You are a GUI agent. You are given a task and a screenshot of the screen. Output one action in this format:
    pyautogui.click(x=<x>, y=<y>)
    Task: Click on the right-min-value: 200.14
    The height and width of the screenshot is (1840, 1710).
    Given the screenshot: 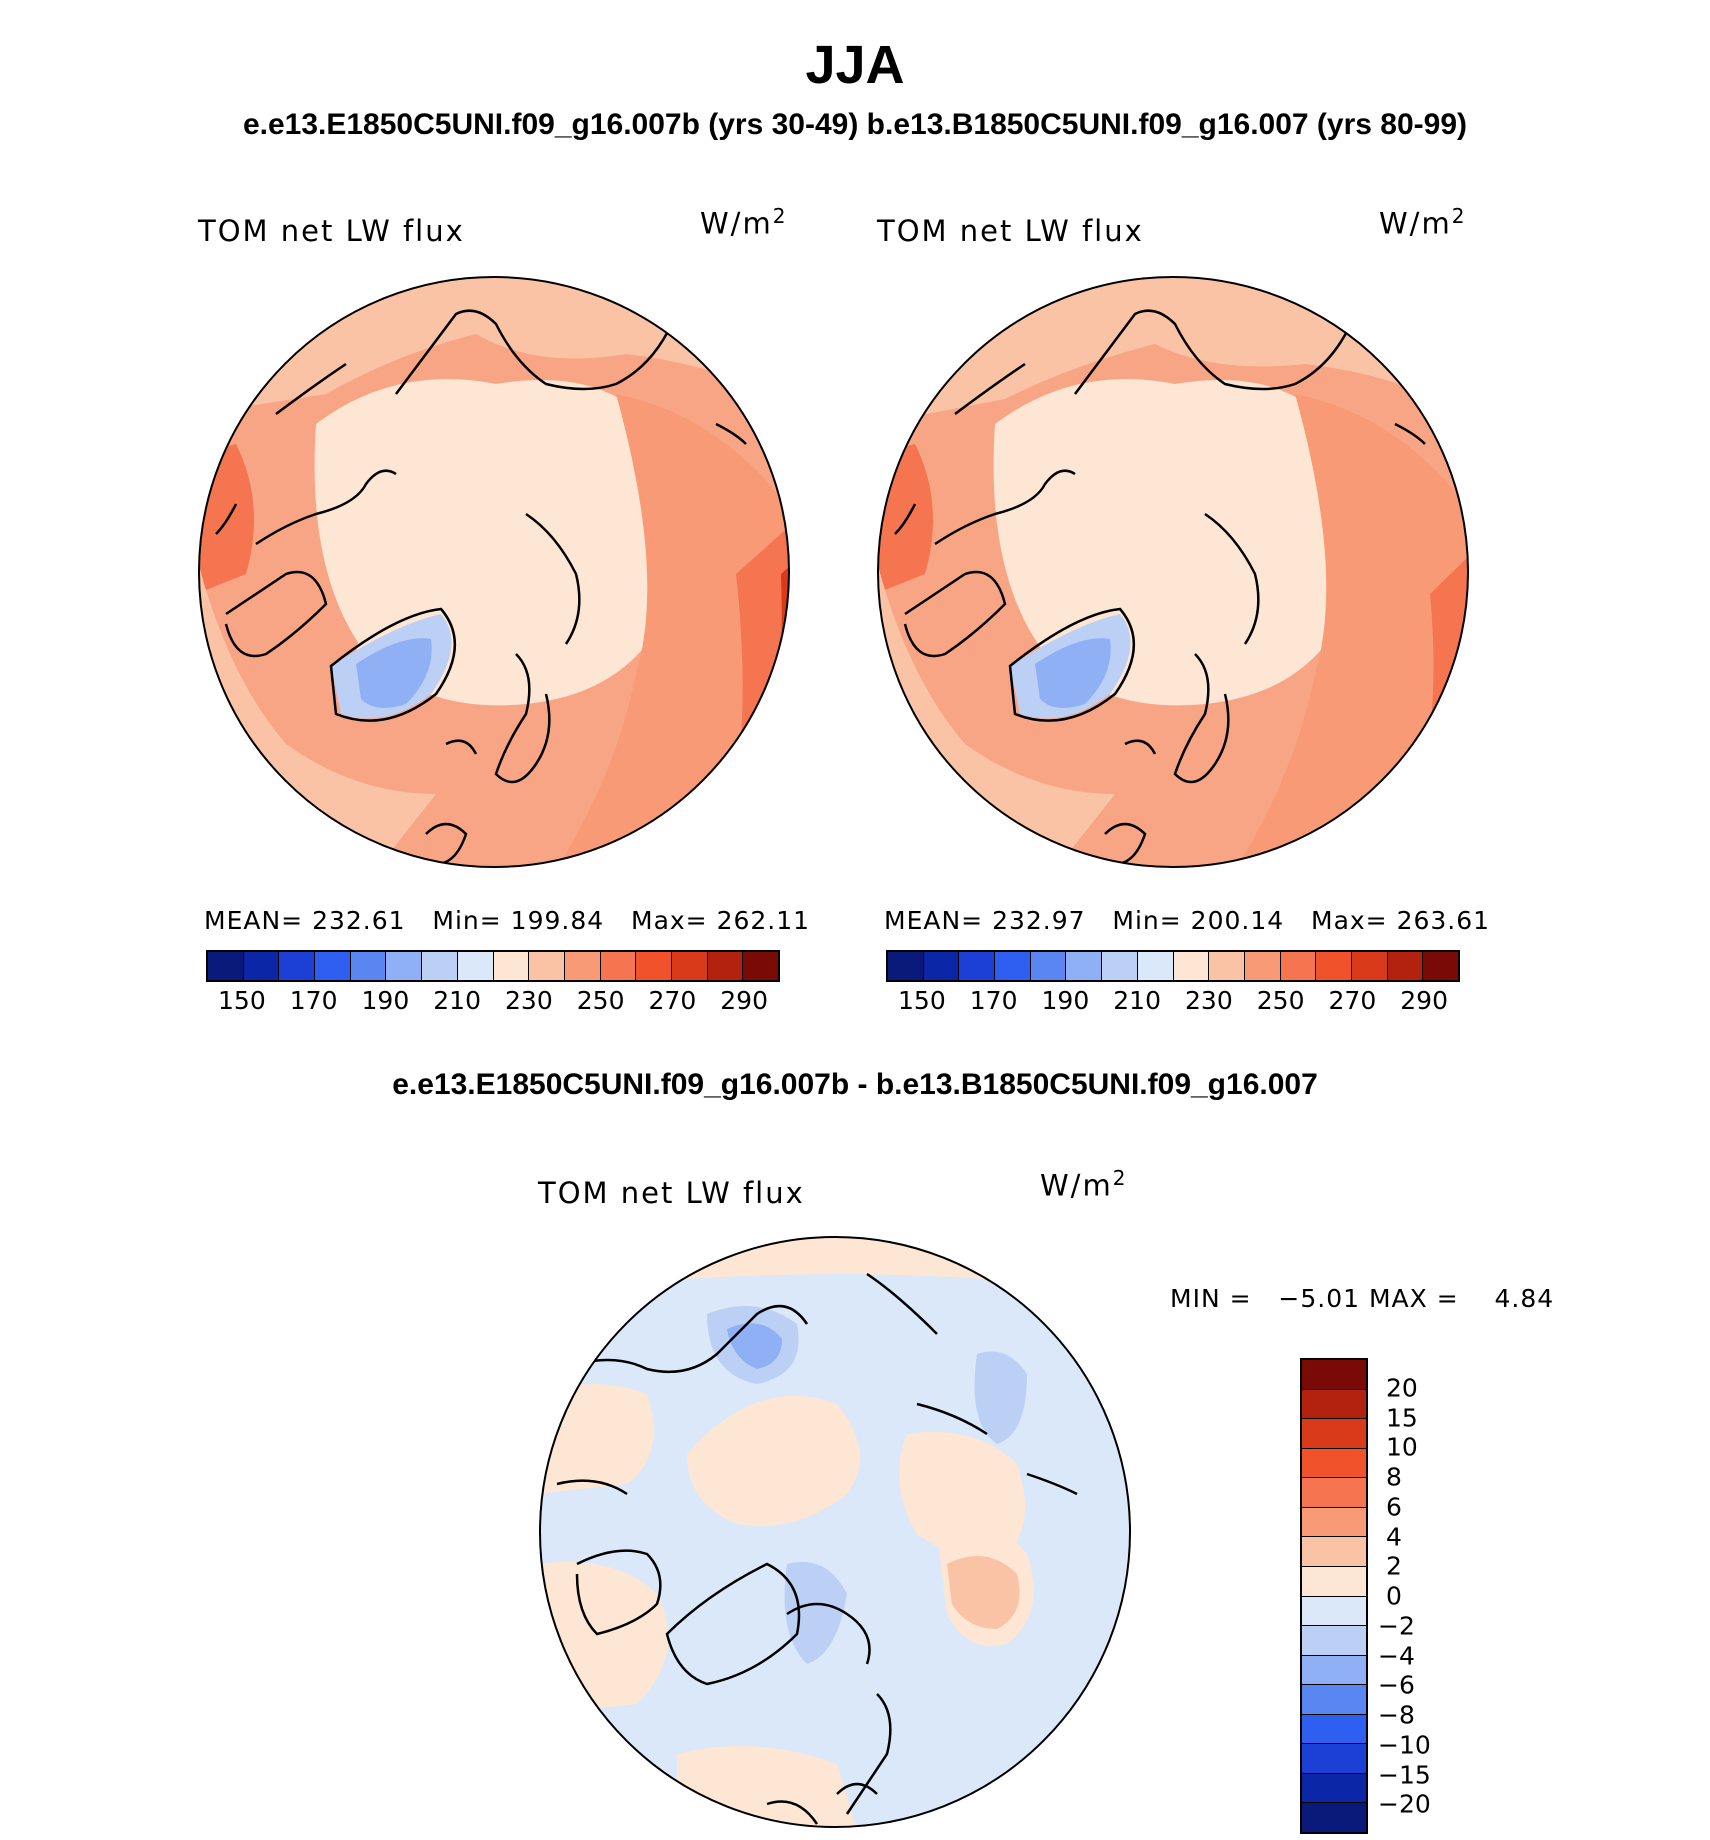 What is the action you would take?
    pyautogui.click(x=1237, y=920)
    